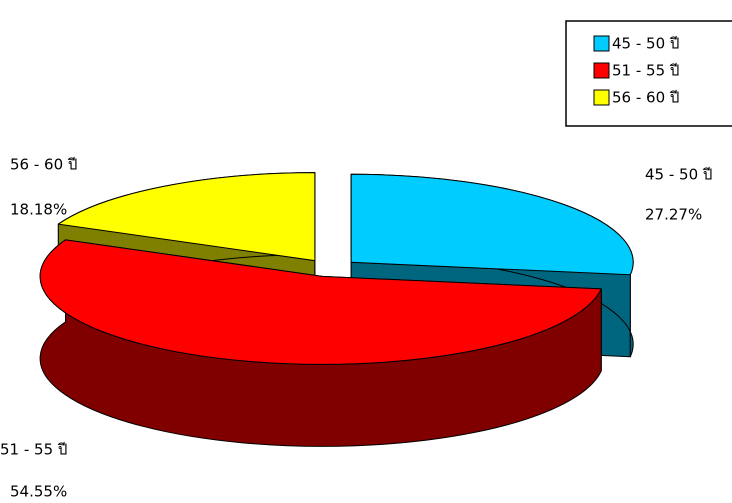  I want to click on legend: 45 - 50 ปี 51 - 55 ปี 56 - 60 ปี, so click(648, 73).